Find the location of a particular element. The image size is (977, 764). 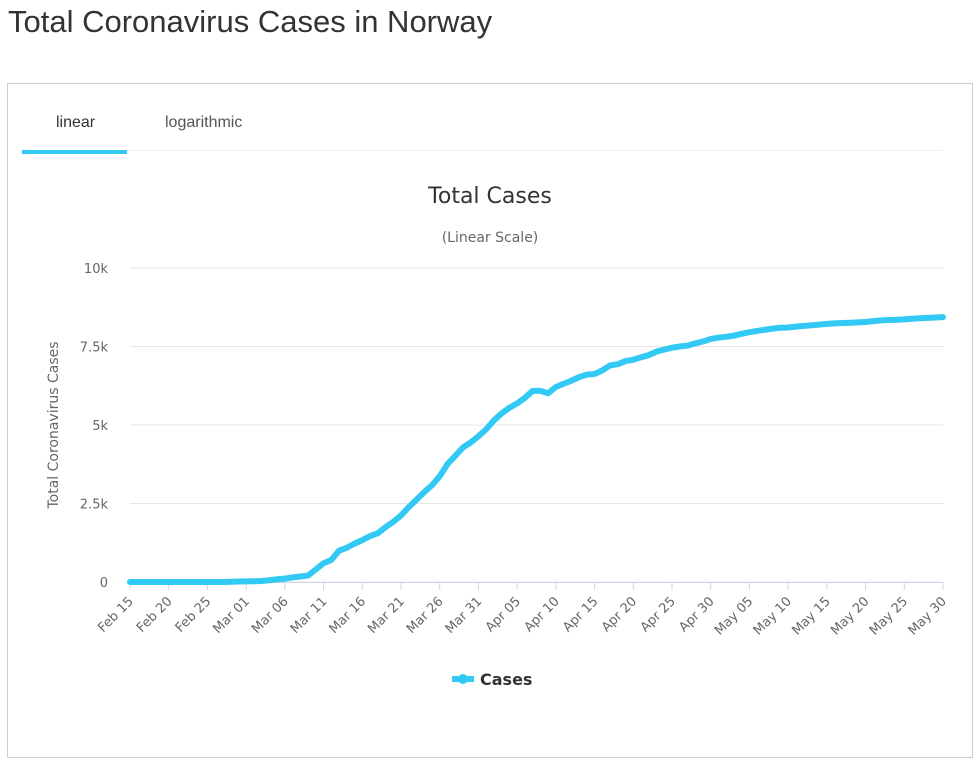

x-tick-label: Mar 06 is located at coordinates (270, 615).